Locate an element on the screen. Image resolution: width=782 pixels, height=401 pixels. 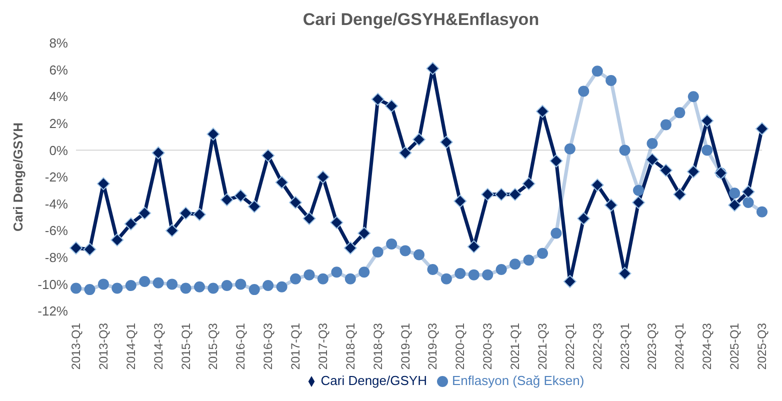
x-tick-label: 2015-Q3 is located at coordinates (213, 346).